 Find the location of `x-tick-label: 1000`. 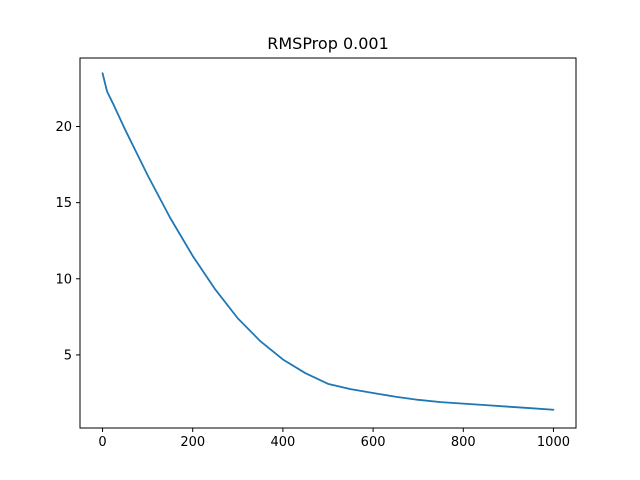

x-tick-label: 1000 is located at coordinates (553, 442).